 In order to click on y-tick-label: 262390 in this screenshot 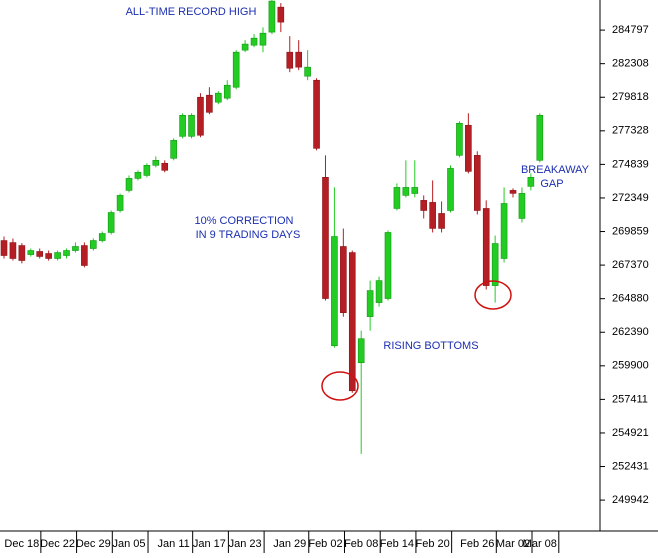, I will do `click(630, 332)`.